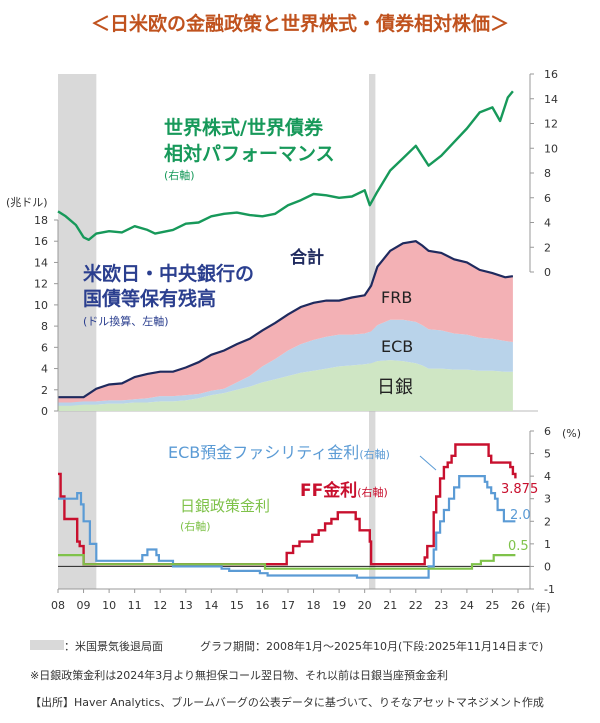  What do you see at coordinates (44, 369) in the screenshot?
I see `left-tick-label: 4` at bounding box center [44, 369].